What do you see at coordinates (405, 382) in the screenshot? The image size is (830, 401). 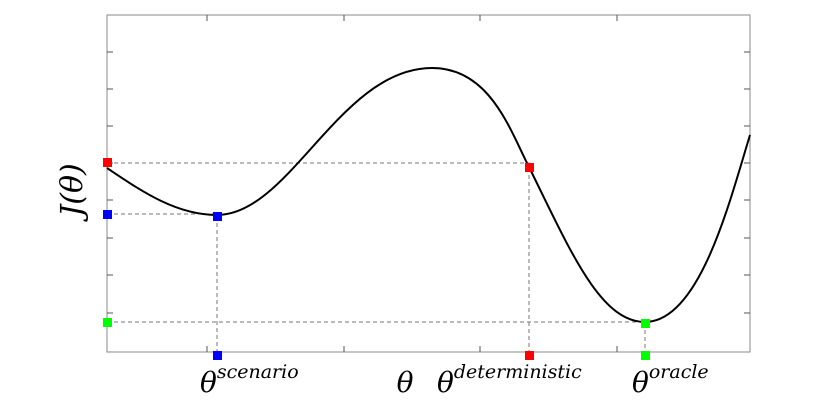 I see `x-axis-label: θ` at bounding box center [405, 382].